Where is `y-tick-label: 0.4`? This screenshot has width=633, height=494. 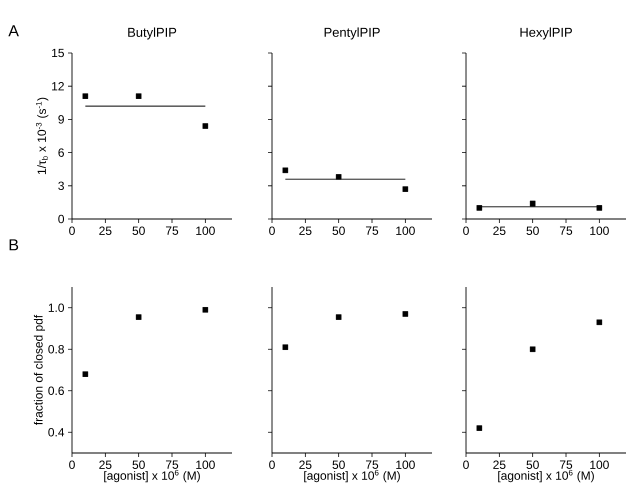
y-tick-label: 0.4 is located at coordinates (56, 432).